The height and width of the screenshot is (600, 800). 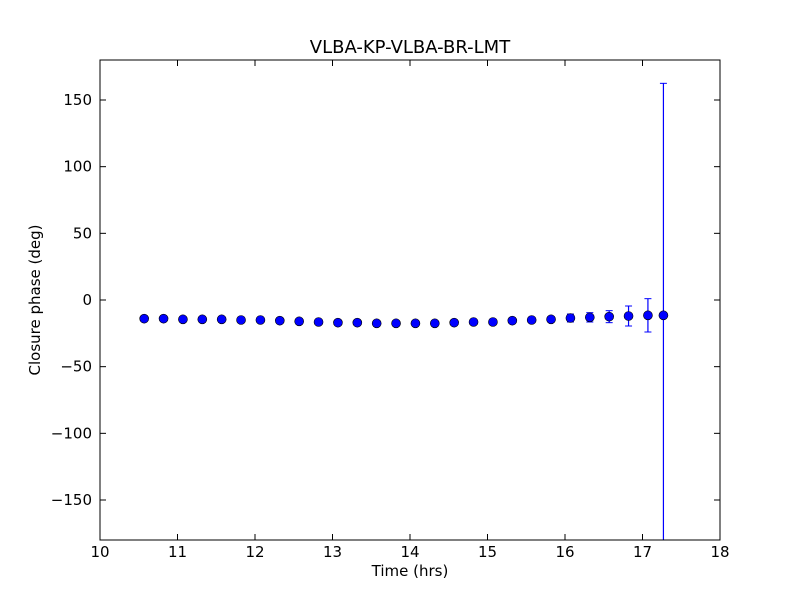 I want to click on y-tick-label: −50, so click(x=76, y=367).